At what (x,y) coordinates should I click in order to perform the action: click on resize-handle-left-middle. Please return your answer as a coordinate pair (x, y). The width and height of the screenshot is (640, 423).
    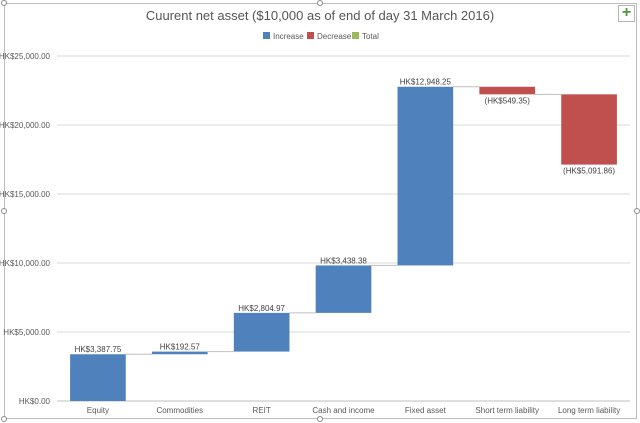
    Looking at the image, I should click on (4, 211).